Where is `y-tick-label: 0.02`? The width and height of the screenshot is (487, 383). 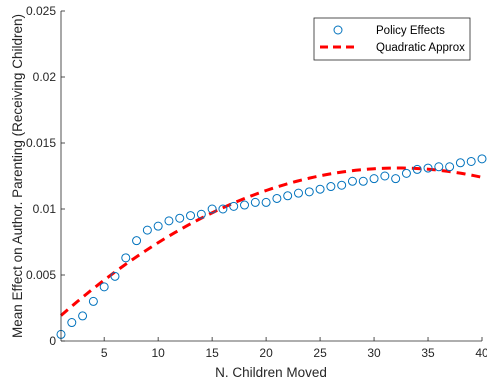 y-tick-label: 0.02 is located at coordinates (45, 77).